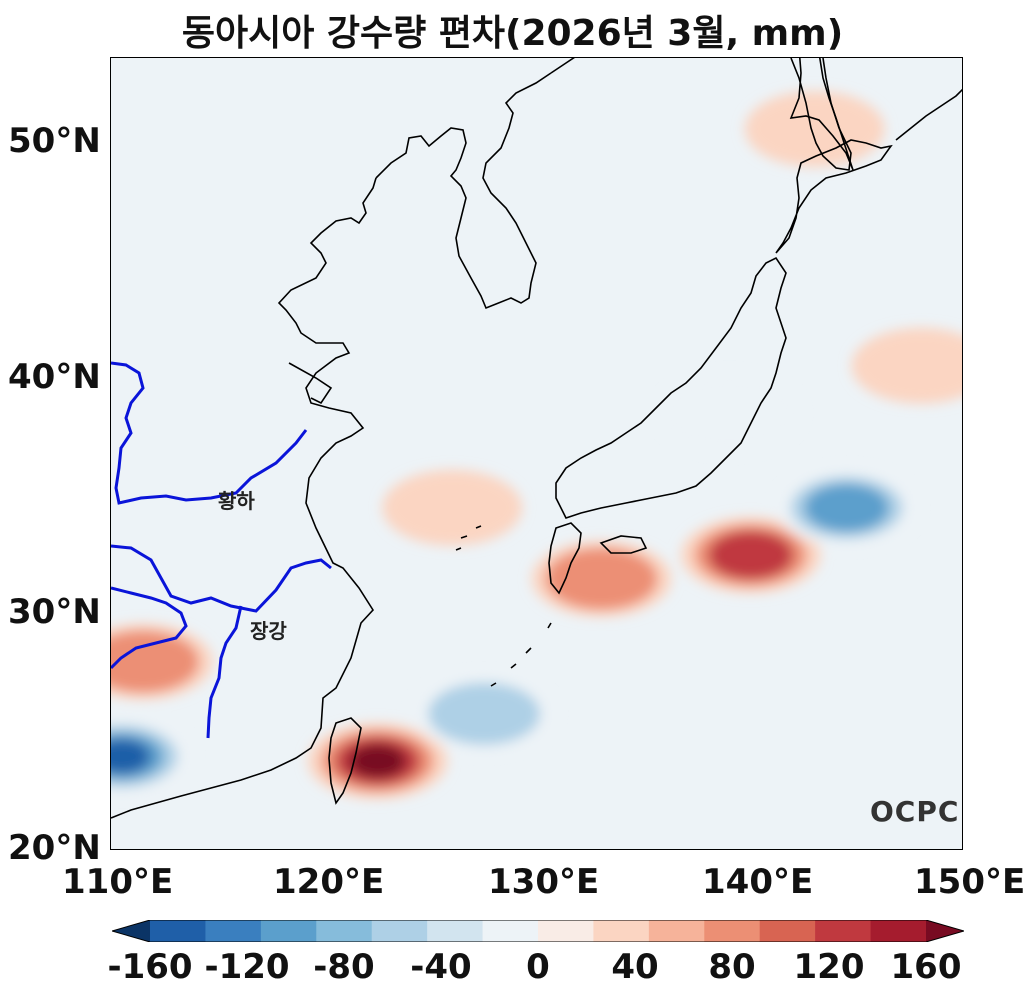 This screenshot has width=1025, height=1002. I want to click on ocpc-logo: OCPC, so click(915, 811).